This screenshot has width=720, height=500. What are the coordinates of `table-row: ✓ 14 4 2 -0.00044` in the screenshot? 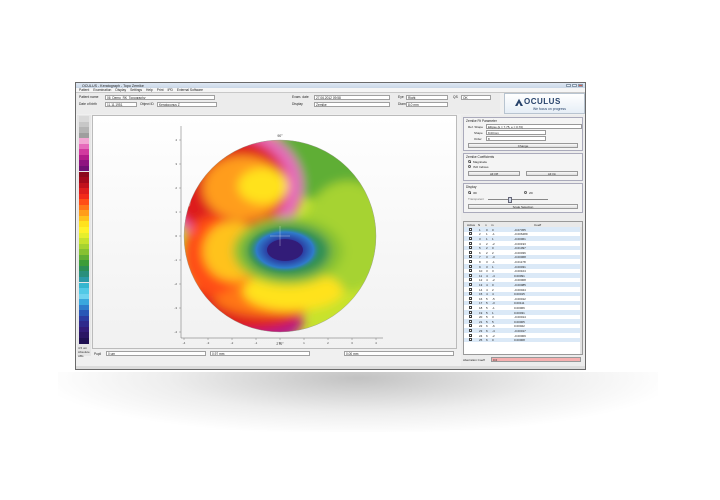 It's located at (523, 289).